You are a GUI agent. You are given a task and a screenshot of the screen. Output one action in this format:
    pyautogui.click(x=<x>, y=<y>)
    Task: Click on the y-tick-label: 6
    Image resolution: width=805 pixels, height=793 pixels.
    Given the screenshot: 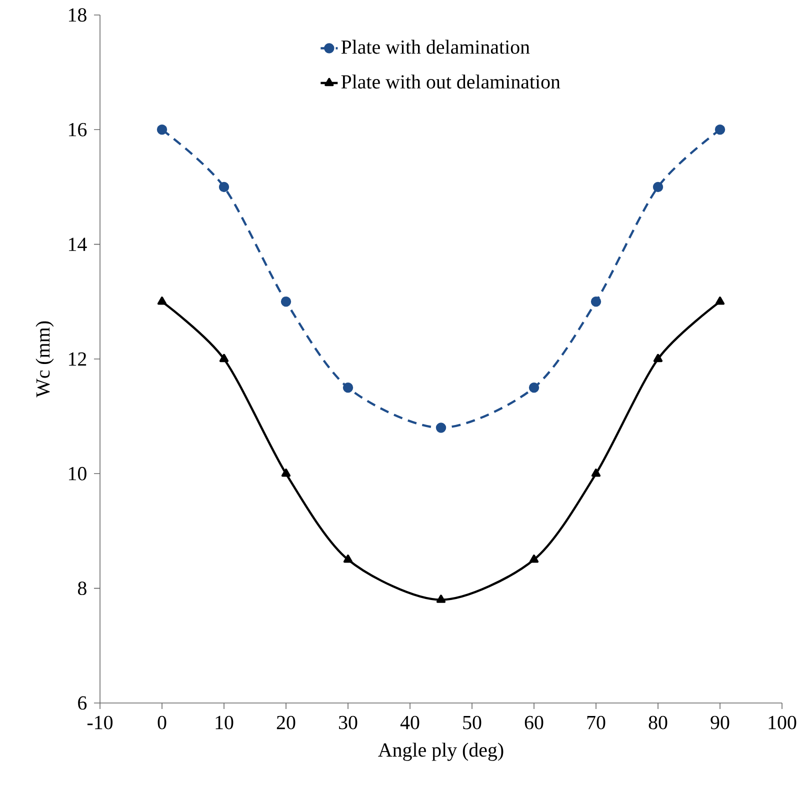 What is the action you would take?
    pyautogui.click(x=82, y=703)
    